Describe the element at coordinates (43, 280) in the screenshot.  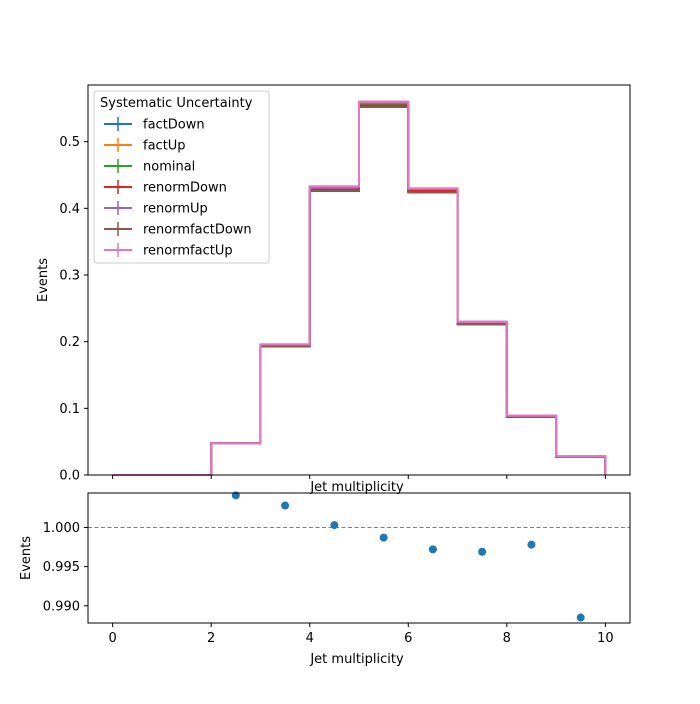
I see `top-y-axis-label: Events` at that location.